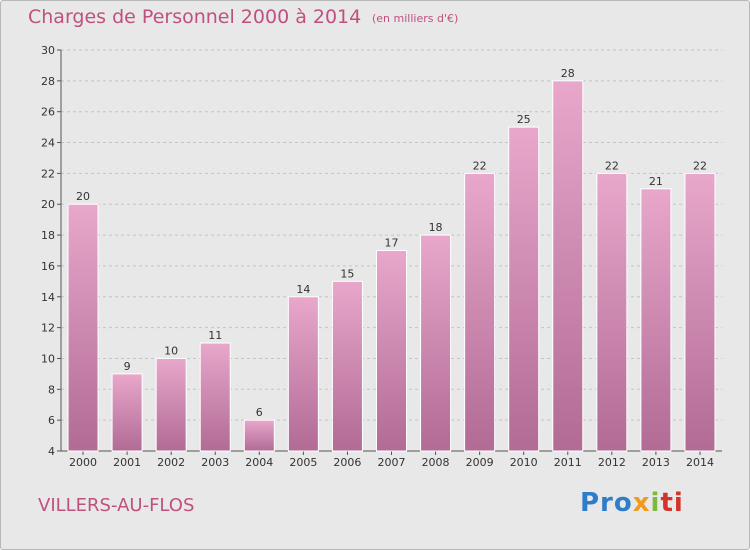 The width and height of the screenshot is (750, 550). Describe the element at coordinates (606, 503) in the screenshot. I see `logo-part: Pro` at that location.